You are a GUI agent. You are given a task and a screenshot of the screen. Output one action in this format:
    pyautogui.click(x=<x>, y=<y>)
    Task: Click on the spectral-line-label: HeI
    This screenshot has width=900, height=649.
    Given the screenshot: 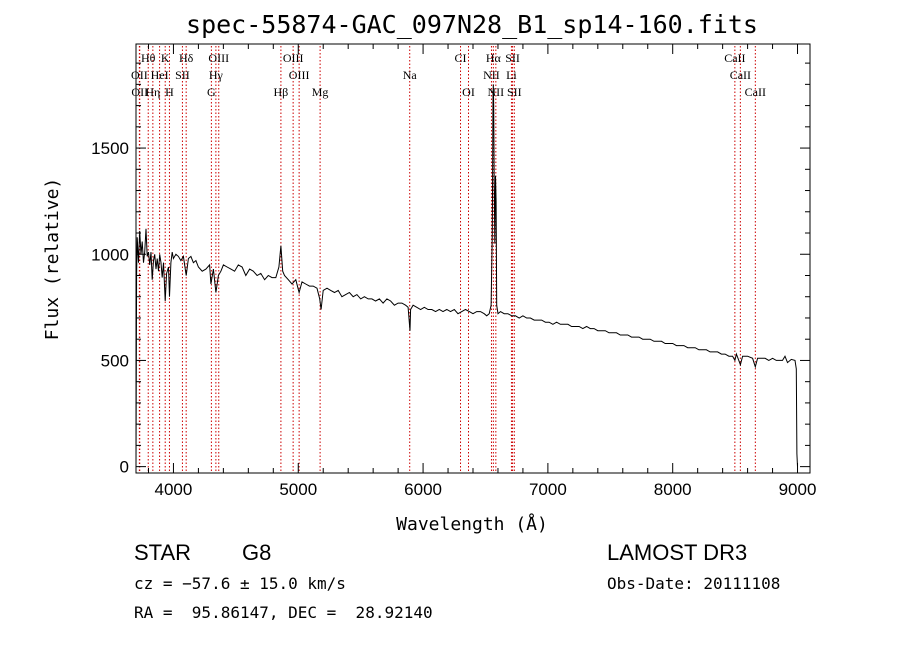 What is the action you would take?
    pyautogui.click(x=160, y=75)
    